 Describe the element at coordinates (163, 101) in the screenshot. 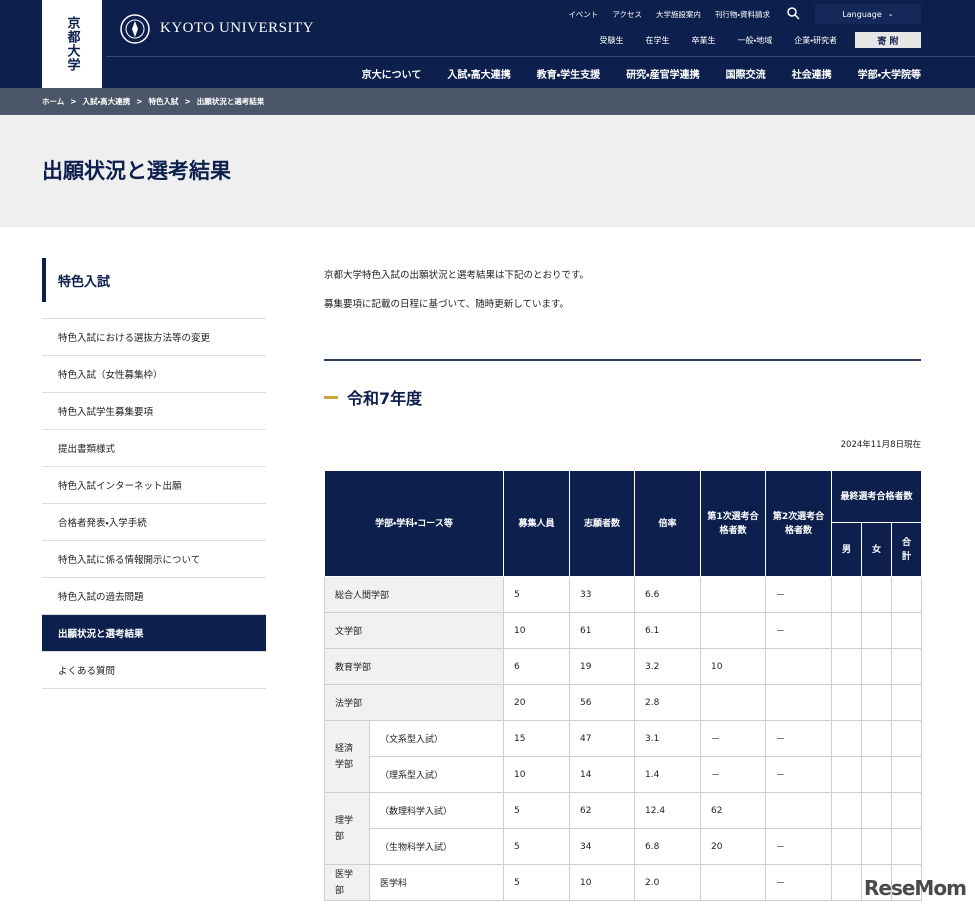

I see `breadcrumb-item: 特色入試` at that location.